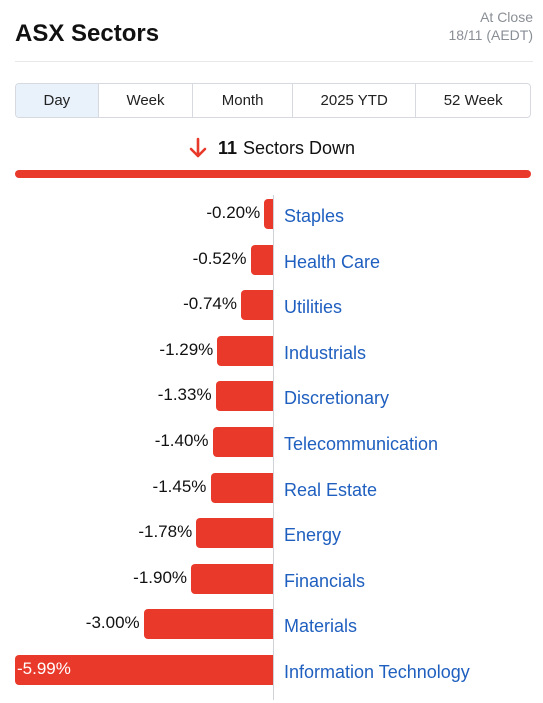 The height and width of the screenshot is (703, 543). What do you see at coordinates (321, 626) in the screenshot?
I see `sector-name-link: Materials` at bounding box center [321, 626].